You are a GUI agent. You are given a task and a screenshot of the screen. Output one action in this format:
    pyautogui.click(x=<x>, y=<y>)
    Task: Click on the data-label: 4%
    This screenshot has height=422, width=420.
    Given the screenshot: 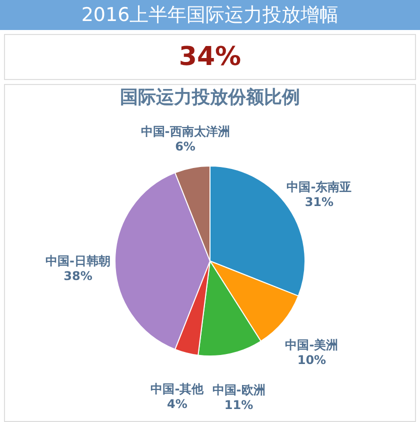 What is the action you would take?
    pyautogui.click(x=177, y=403)
    